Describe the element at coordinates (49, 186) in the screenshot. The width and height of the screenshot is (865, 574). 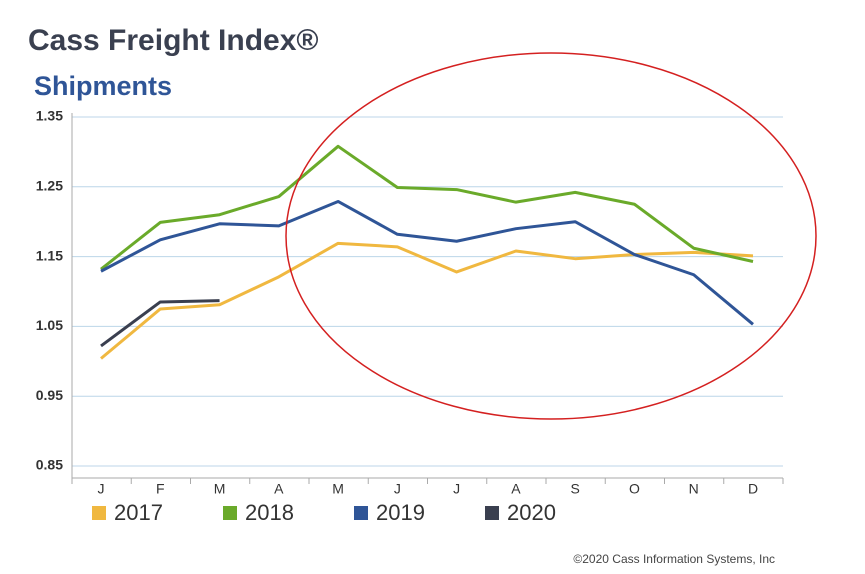
I see `y-tick-label: 1.25` at that location.